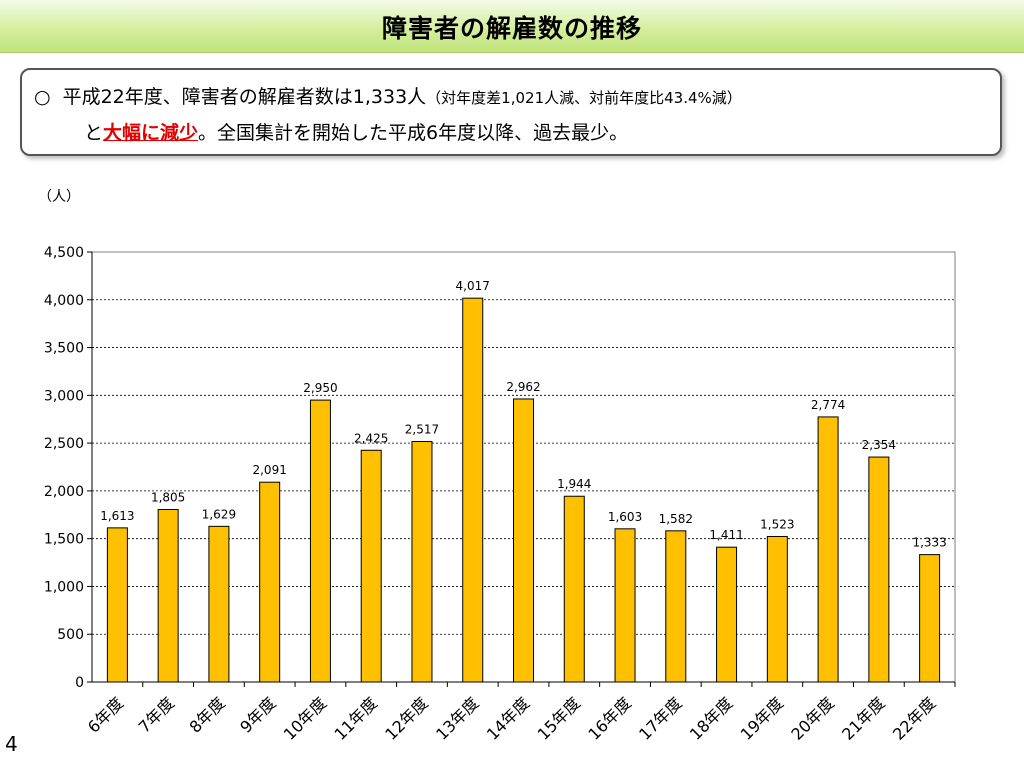 The image size is (1024, 768). What do you see at coordinates (269, 470) in the screenshot?
I see `data-label: 2,091` at bounding box center [269, 470].